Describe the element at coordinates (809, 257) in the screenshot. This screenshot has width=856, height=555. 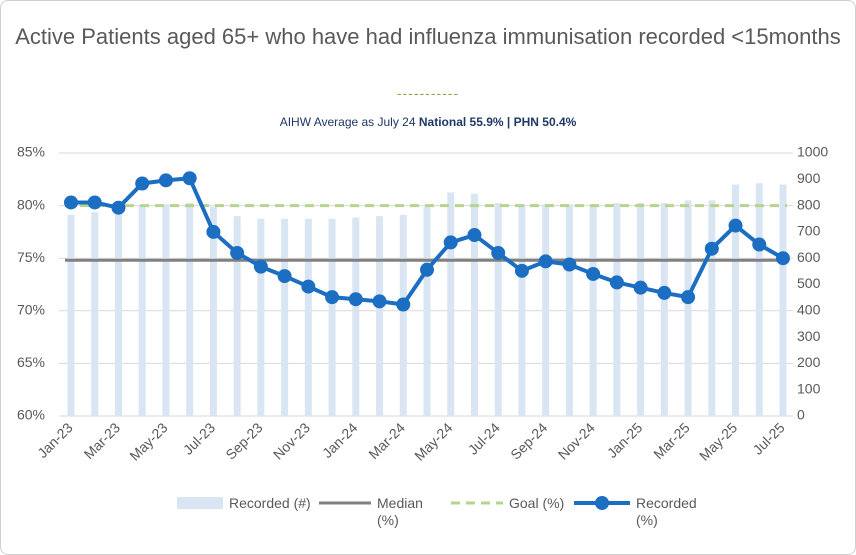
I see `y2-tick-label: 600` at that location.